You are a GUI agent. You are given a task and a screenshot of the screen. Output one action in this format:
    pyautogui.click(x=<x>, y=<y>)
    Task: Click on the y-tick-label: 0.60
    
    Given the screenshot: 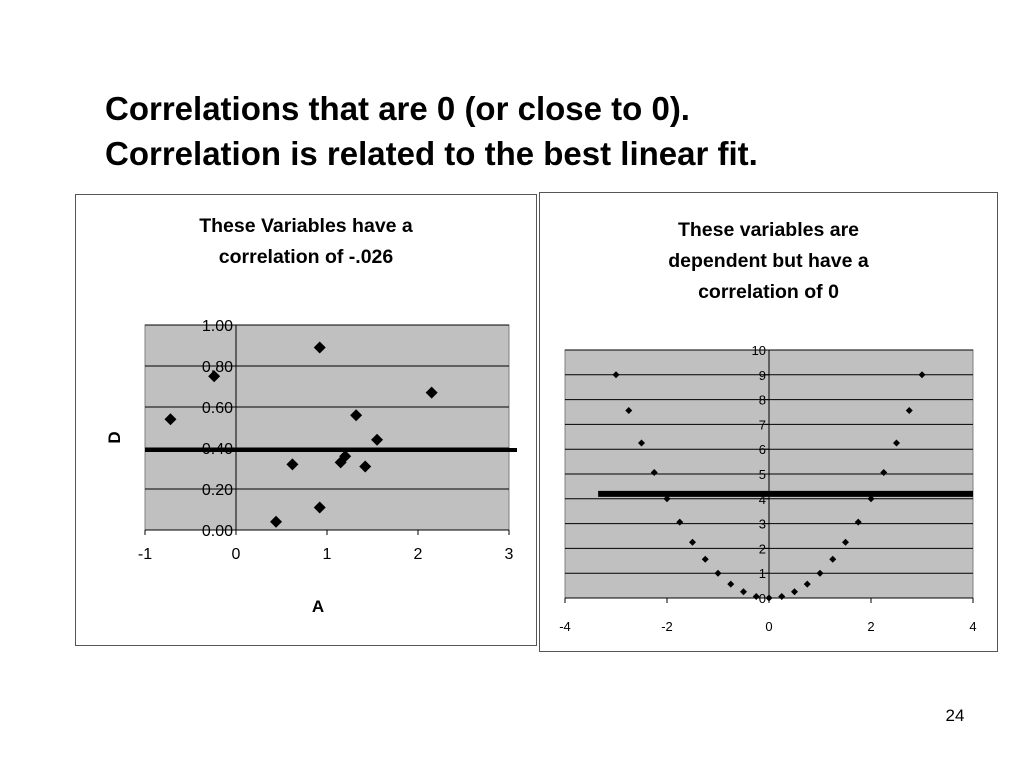 What is the action you would take?
    pyautogui.click(x=217, y=408)
    